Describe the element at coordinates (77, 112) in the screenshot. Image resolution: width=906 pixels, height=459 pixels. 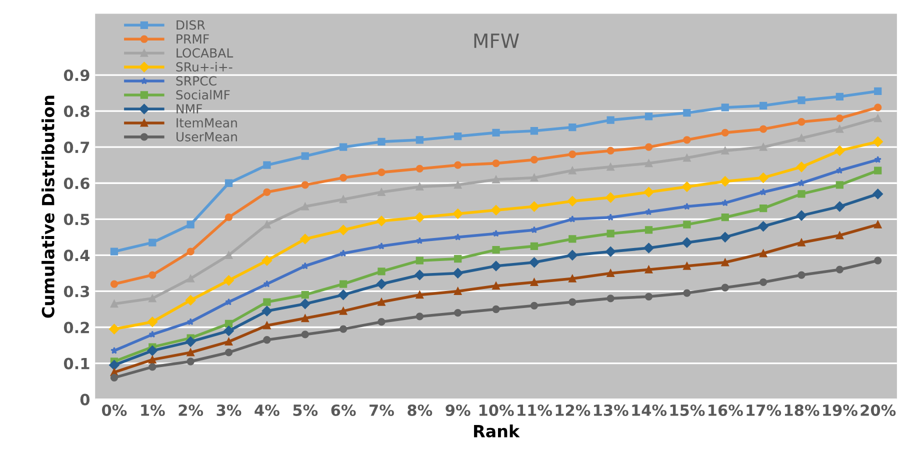
I see `y-tick-label: 0.8` at that location.